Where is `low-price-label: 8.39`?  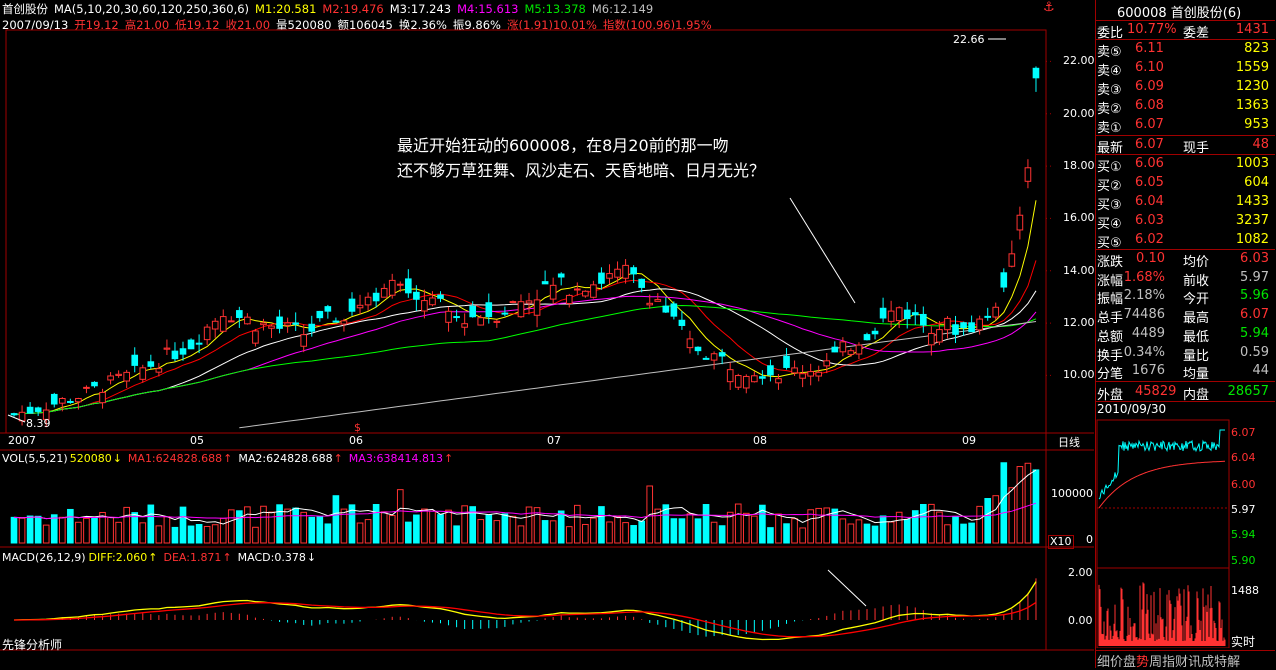 low-price-label: 8.39 is located at coordinates (38, 423).